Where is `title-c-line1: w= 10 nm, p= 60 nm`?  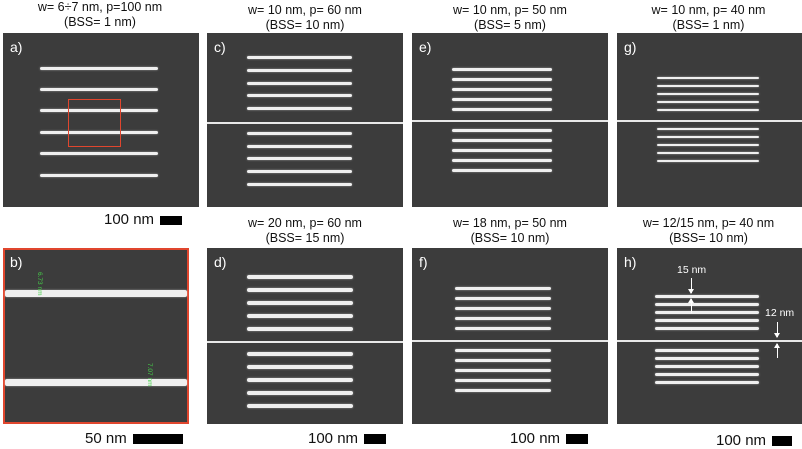 title-c-line1: w= 10 nm, p= 60 nm is located at coordinates (305, 10).